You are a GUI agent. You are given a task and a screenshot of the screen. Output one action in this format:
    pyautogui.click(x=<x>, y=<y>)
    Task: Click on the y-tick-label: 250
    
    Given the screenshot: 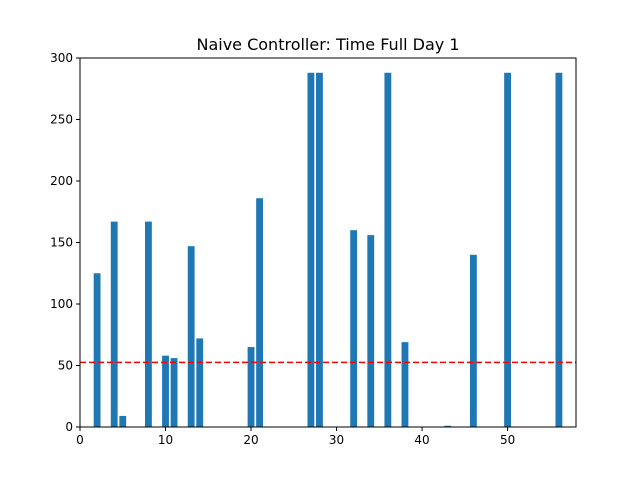 What is the action you would take?
    pyautogui.click(x=61, y=120)
    